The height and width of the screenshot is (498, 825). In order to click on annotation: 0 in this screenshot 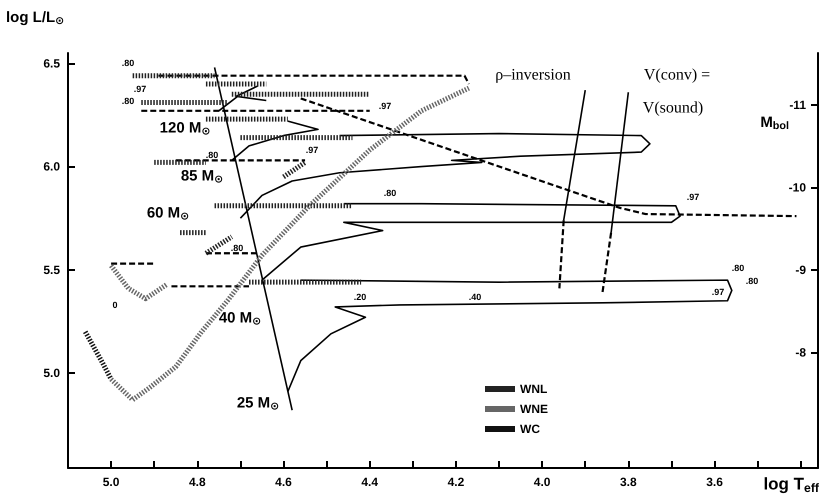, I will do `click(115, 305)`.